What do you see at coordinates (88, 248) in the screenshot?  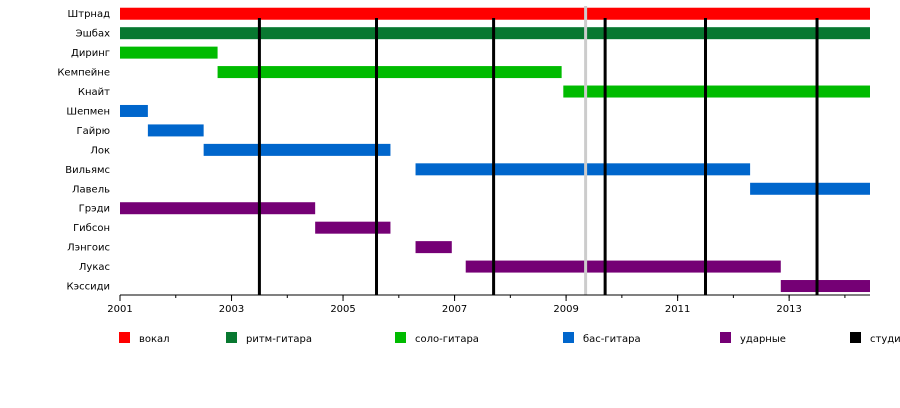 I see `member-label: Лэнгоис` at bounding box center [88, 248].